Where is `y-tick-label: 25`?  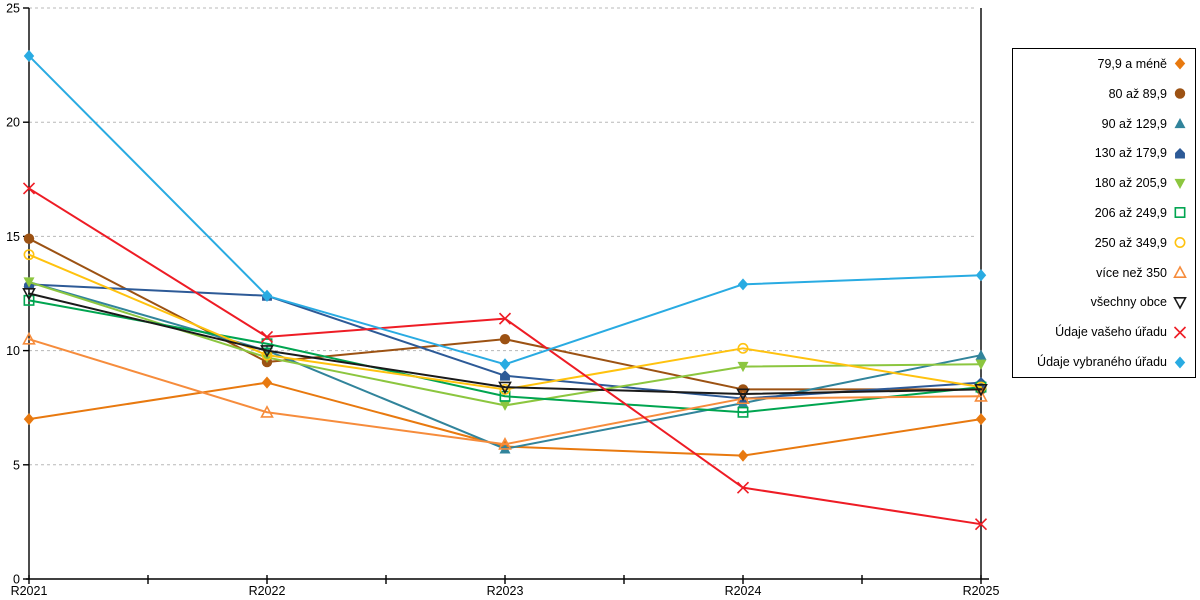 y-tick-label: 25 is located at coordinates (13, 9).